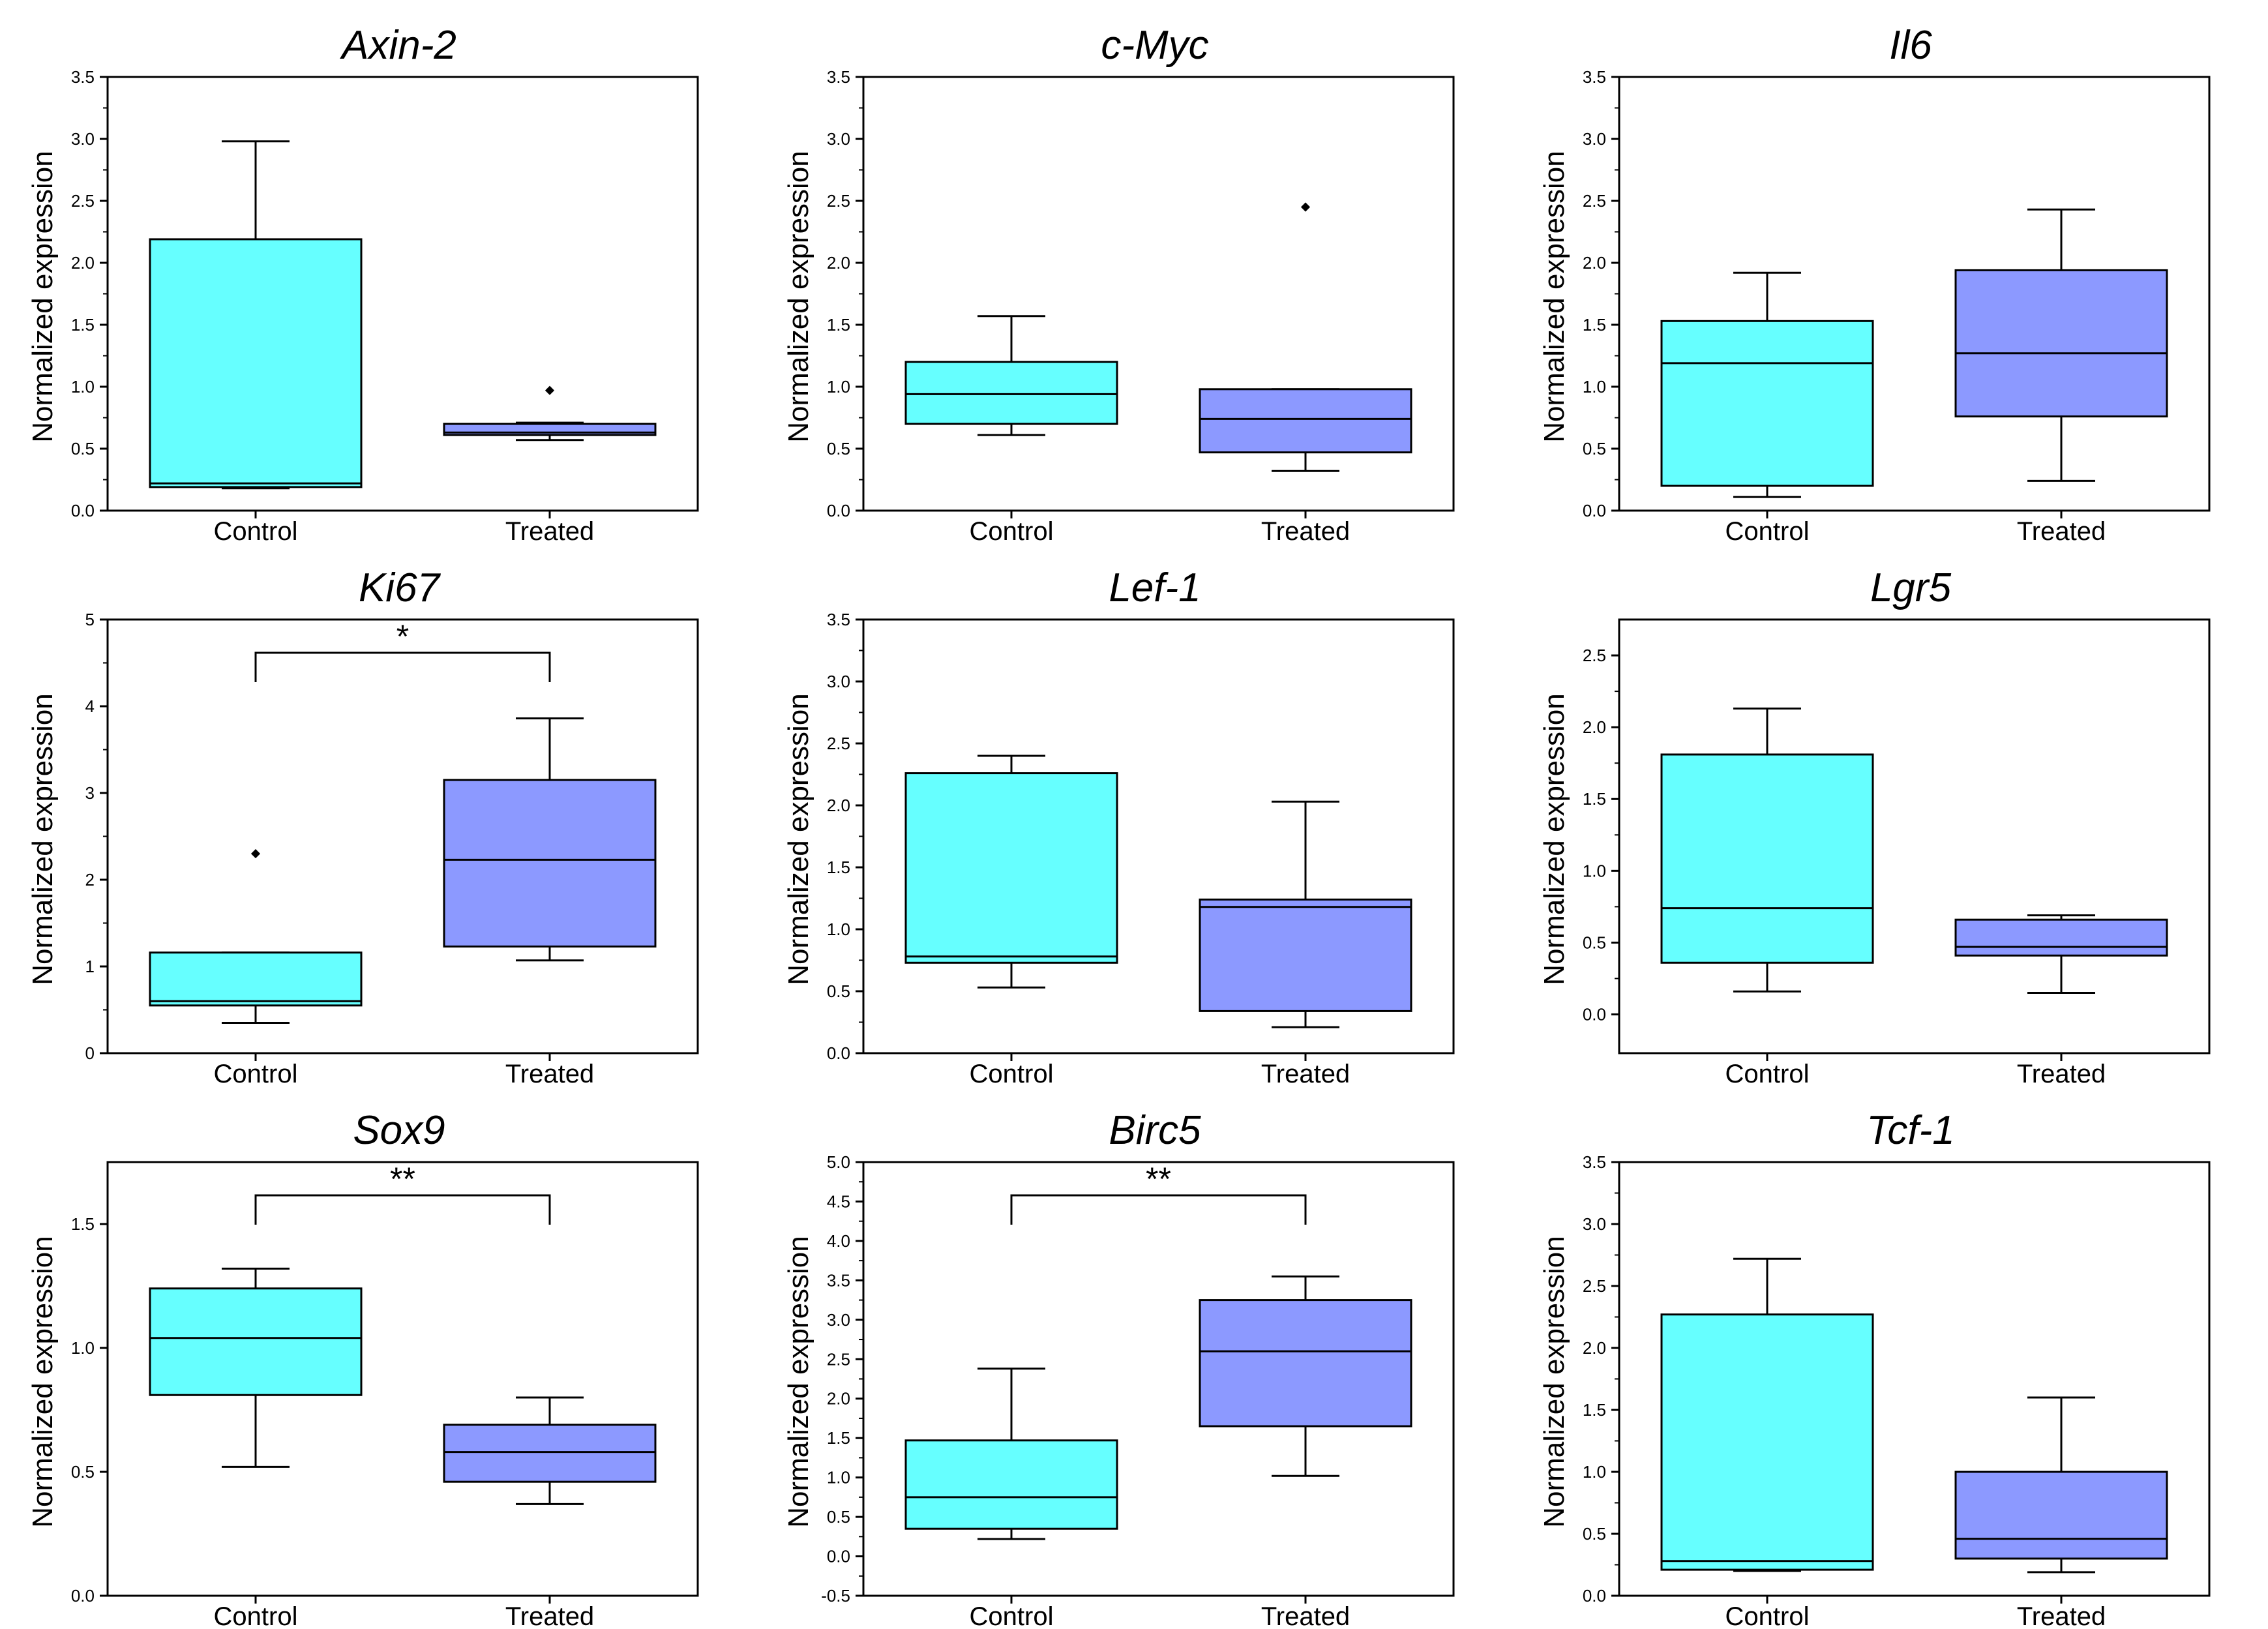  Describe the element at coordinates (402, 1179) in the screenshot. I see `significance-label: **` at that location.